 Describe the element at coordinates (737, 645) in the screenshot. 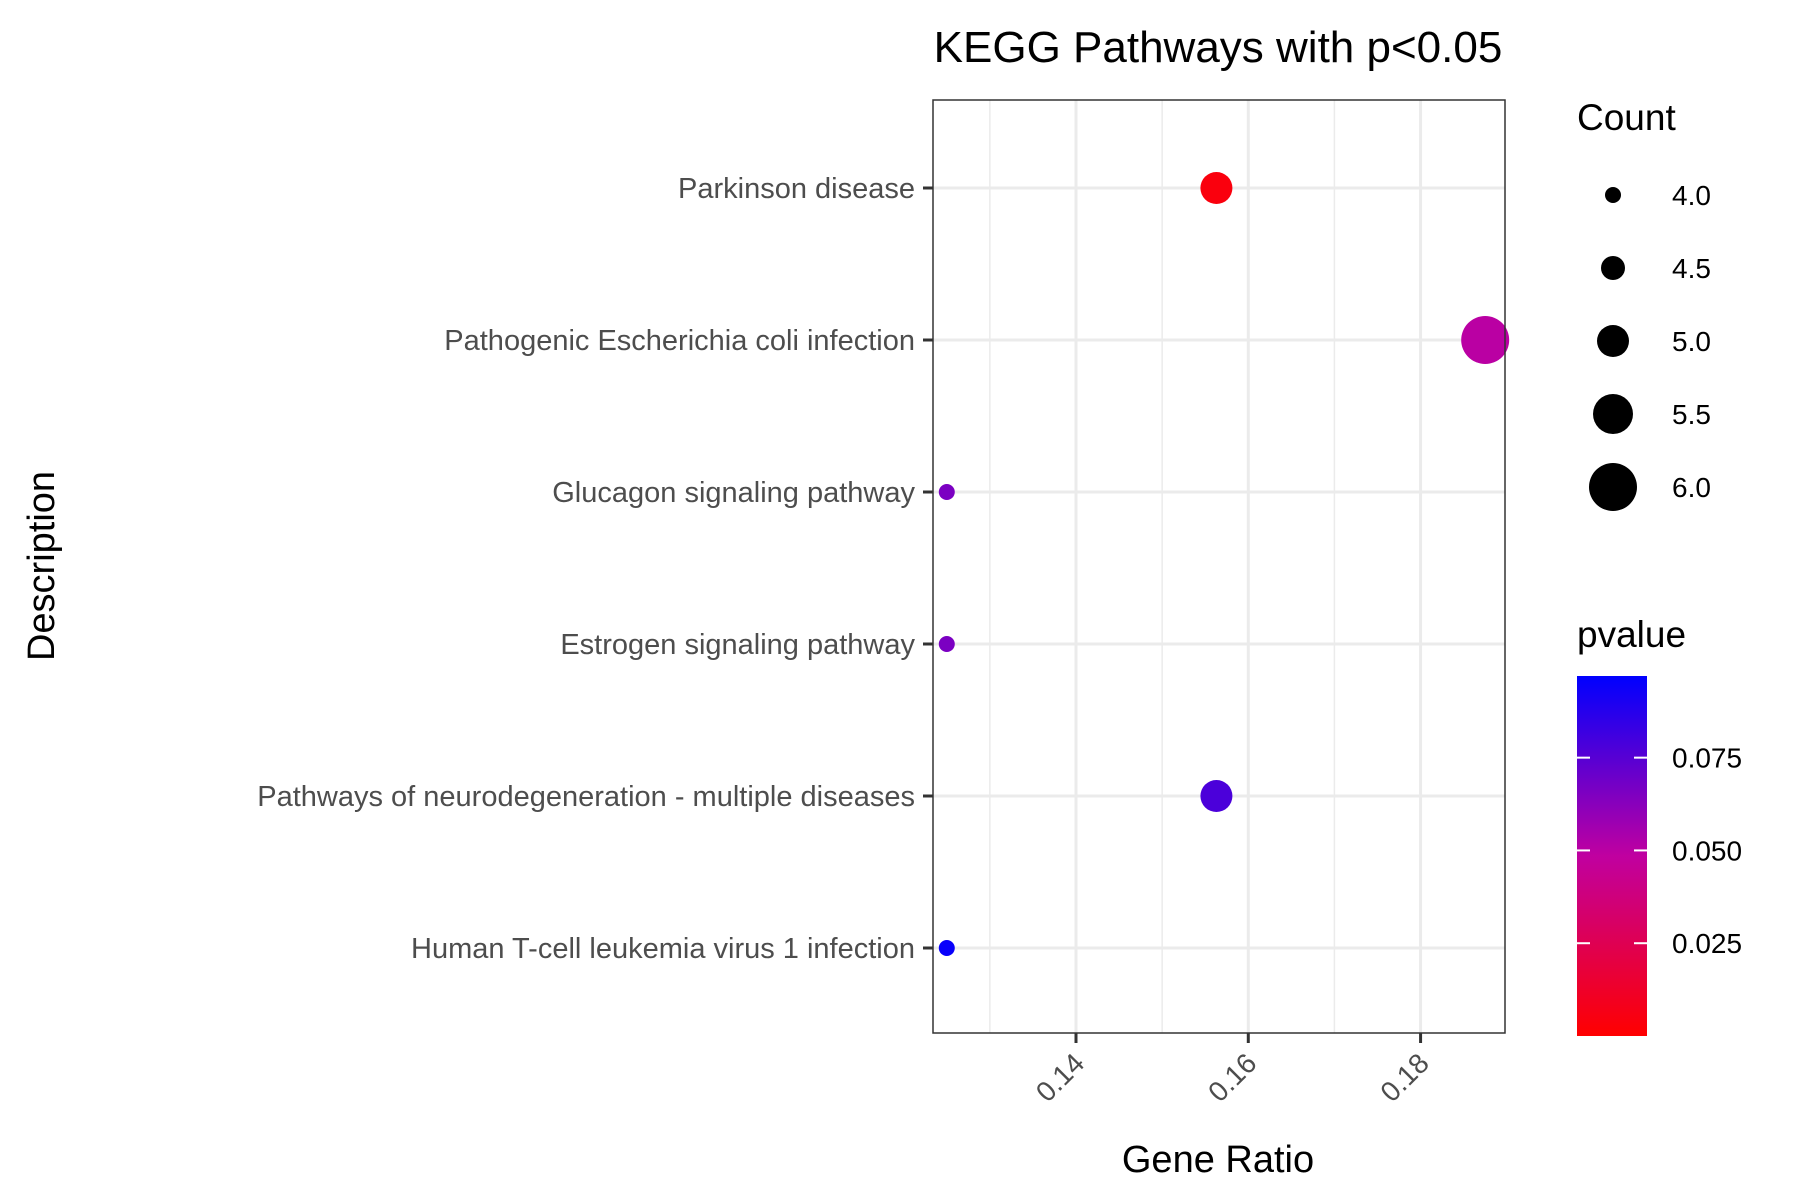

I see `y-tick-label: Estrogen signaling pathway` at that location.